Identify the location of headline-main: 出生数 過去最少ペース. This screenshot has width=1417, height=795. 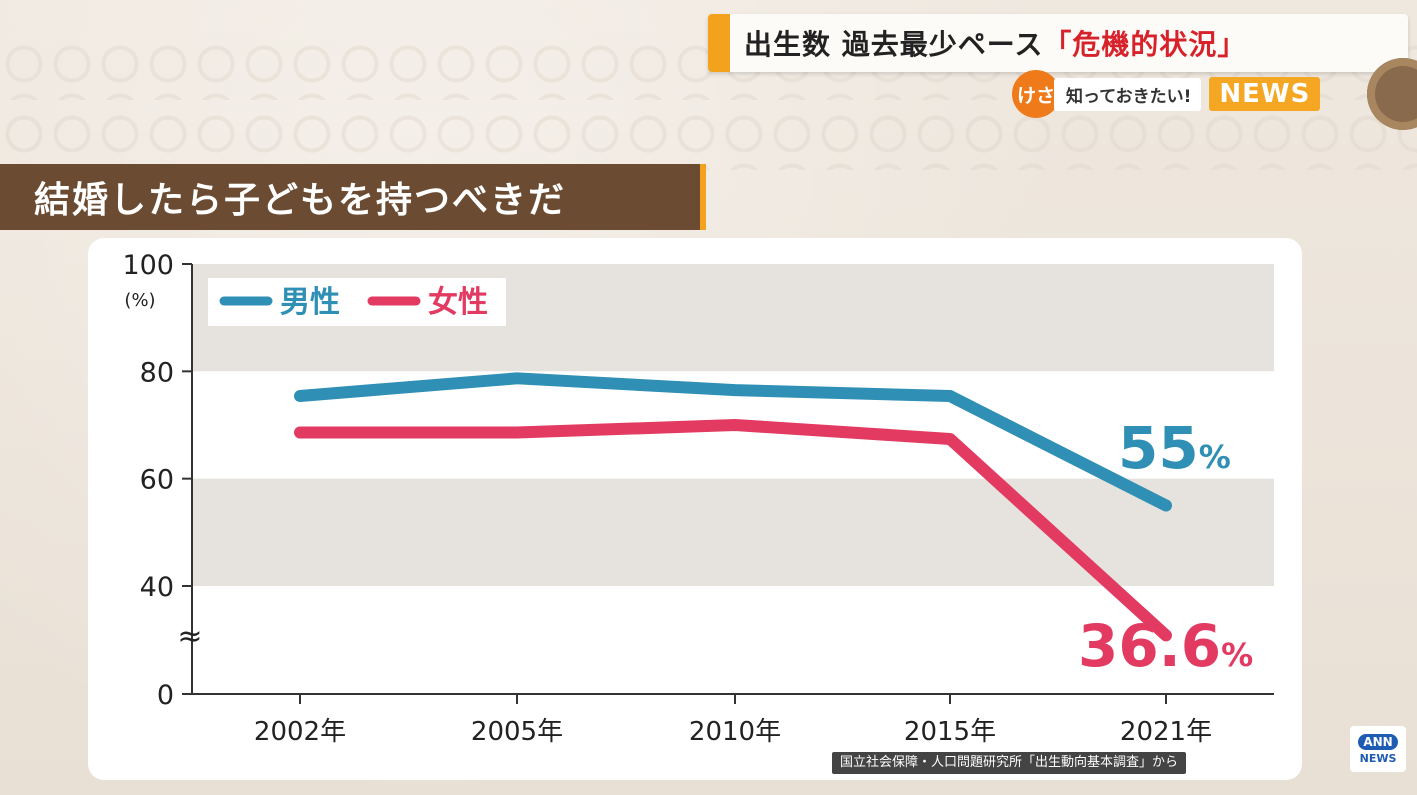
(894, 44).